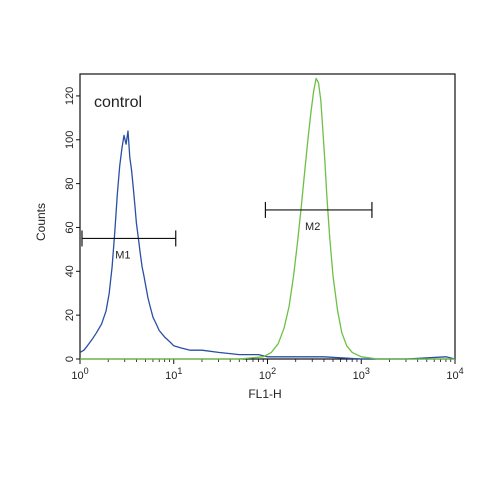 This screenshot has width=500, height=500. I want to click on y-tick-label: 120, so click(70, 96).